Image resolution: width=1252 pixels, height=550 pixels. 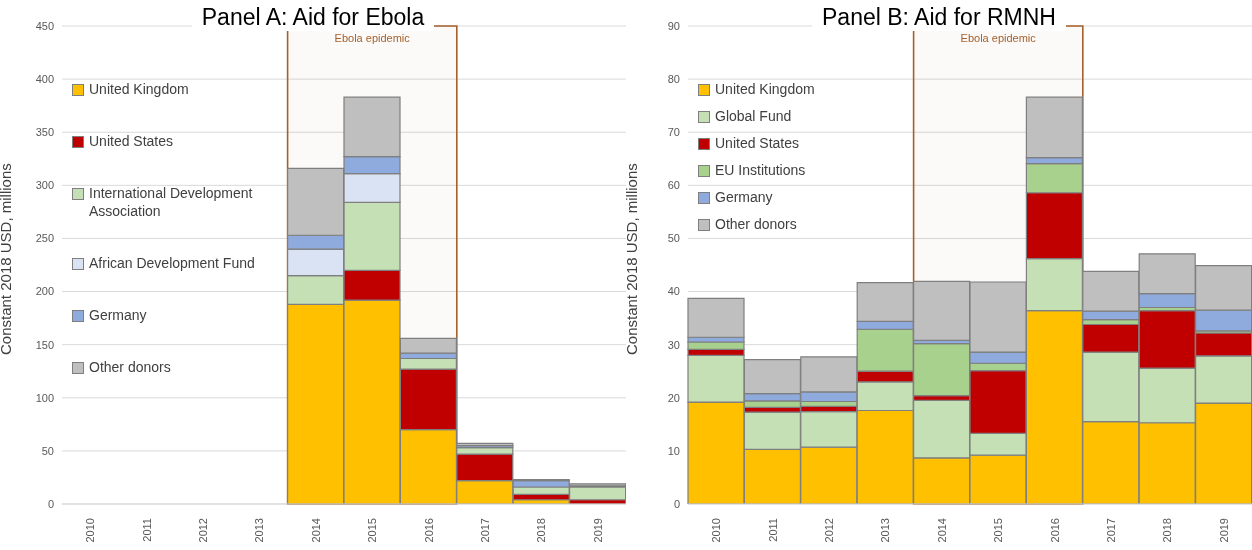 What do you see at coordinates (44, 291) in the screenshot?
I see `y-tick-label: 200` at bounding box center [44, 291].